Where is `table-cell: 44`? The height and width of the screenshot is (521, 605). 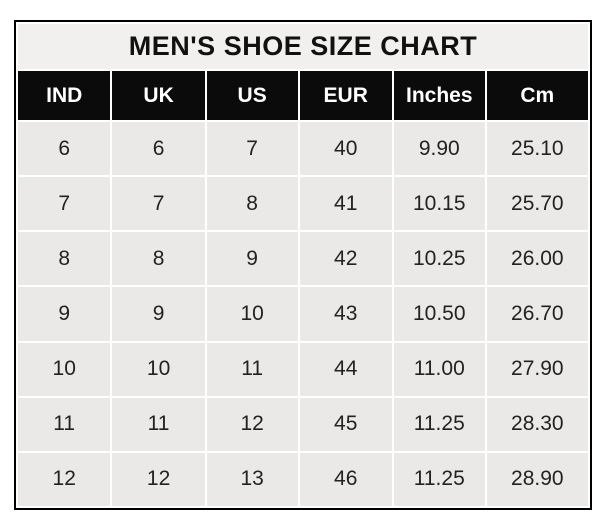 table-cell: 44 is located at coordinates (345, 369).